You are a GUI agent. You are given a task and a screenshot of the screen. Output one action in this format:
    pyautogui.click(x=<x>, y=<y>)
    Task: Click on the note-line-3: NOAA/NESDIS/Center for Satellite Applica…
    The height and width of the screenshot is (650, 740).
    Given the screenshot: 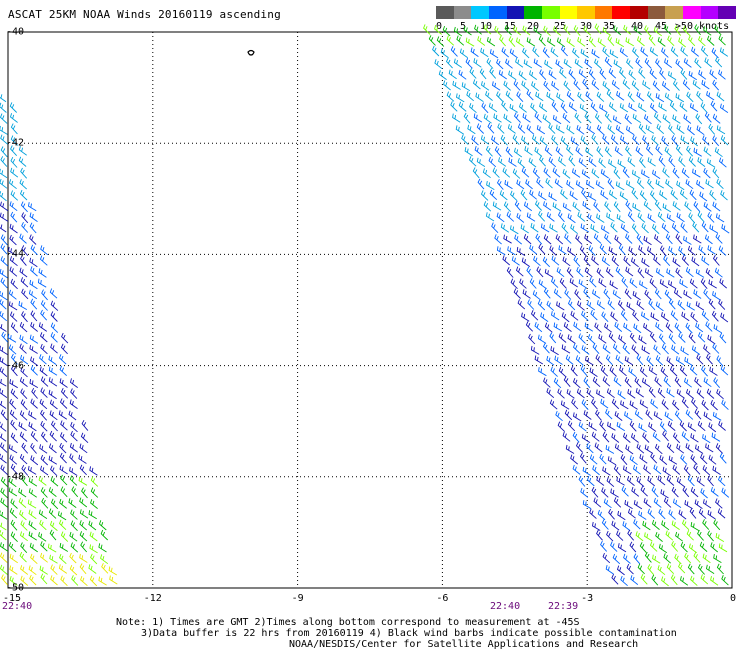 What is the action you would take?
    pyautogui.click(x=464, y=644)
    